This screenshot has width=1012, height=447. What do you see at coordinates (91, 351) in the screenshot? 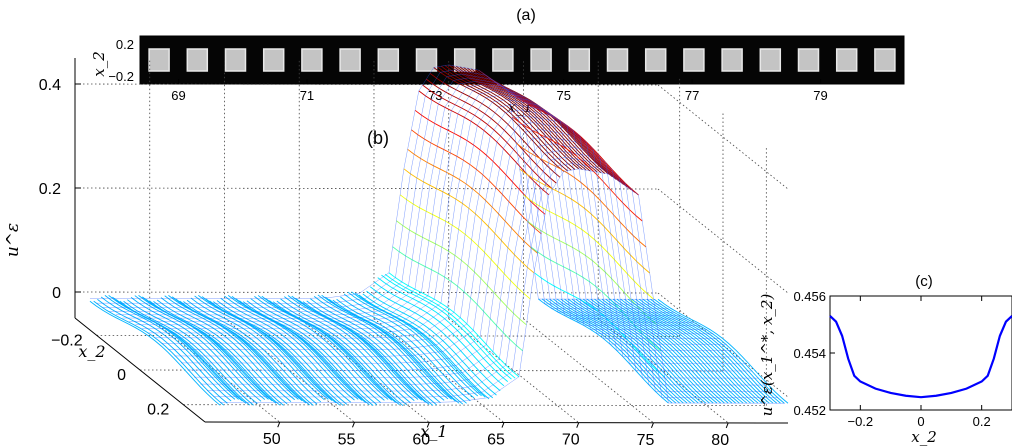
I see `panel-b-depth-label: x_2` at bounding box center [91, 351].